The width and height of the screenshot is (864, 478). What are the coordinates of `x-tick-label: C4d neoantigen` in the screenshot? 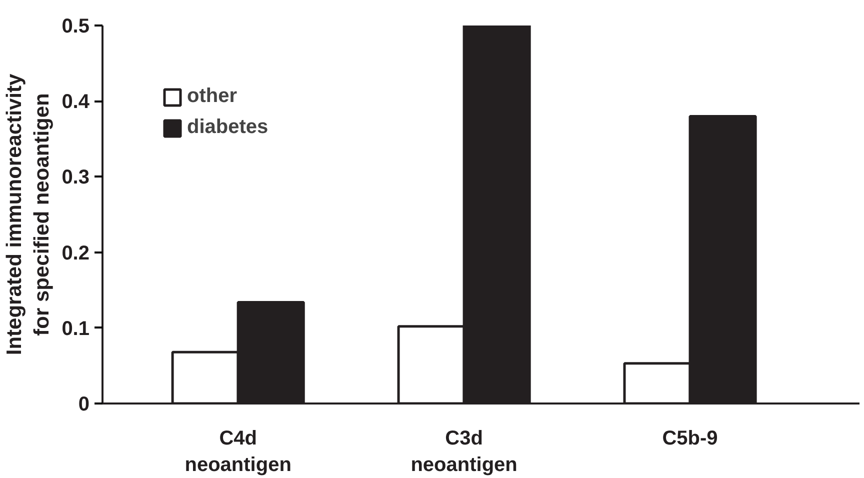 It's located at (238, 452).